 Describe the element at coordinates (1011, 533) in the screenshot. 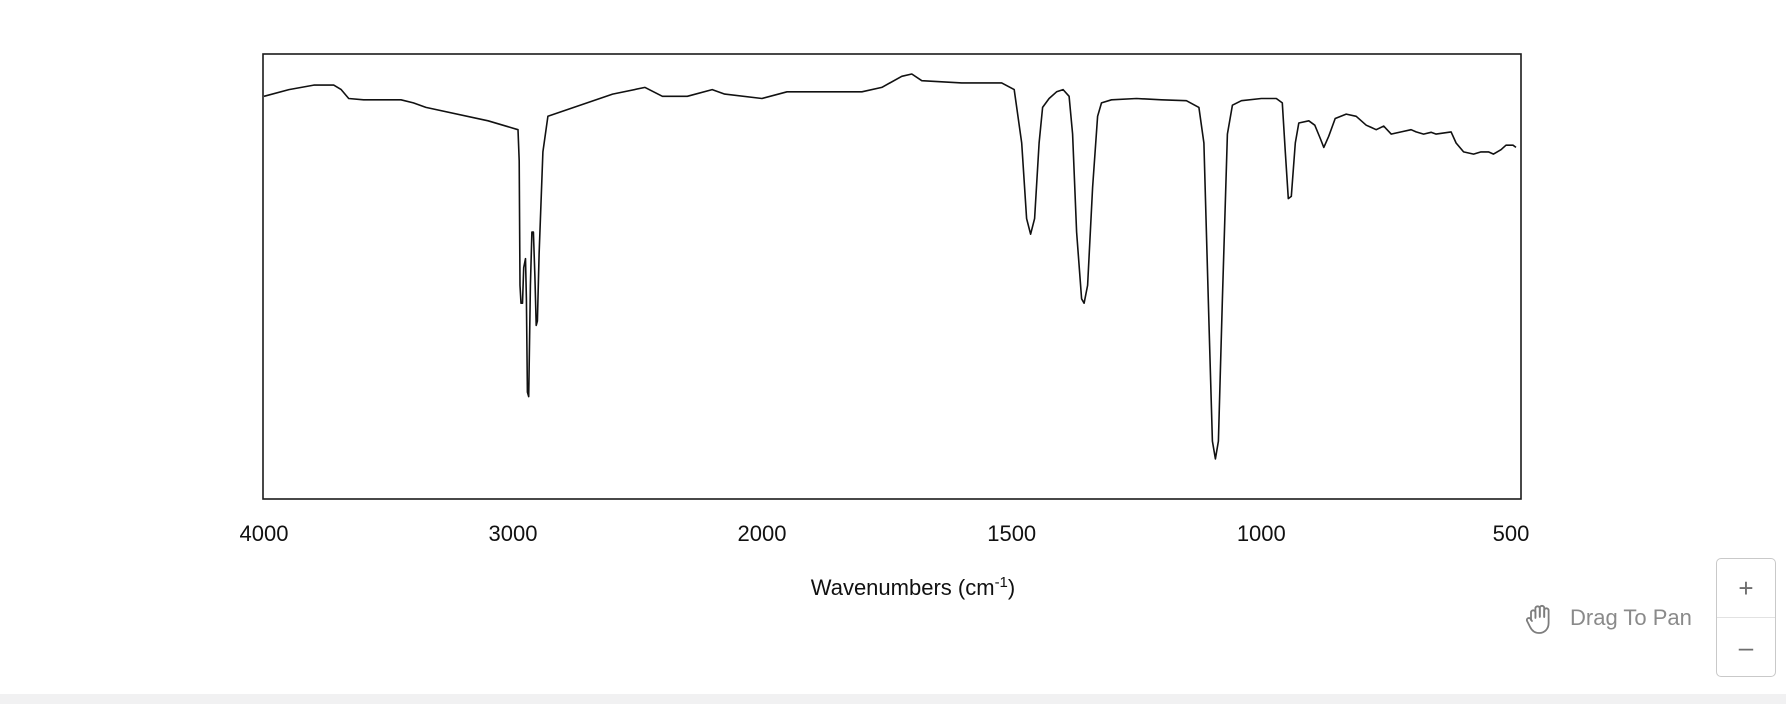

I see `x-tick-label-3: 1500` at that location.